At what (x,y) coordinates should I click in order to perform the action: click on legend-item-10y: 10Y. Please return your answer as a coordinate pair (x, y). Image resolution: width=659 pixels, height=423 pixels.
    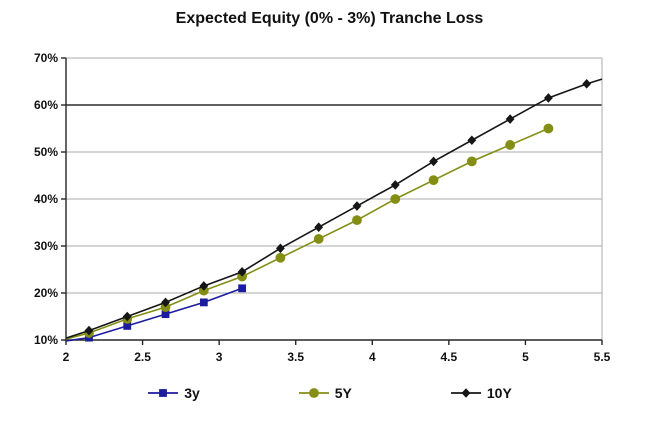
    Looking at the image, I should click on (481, 393).